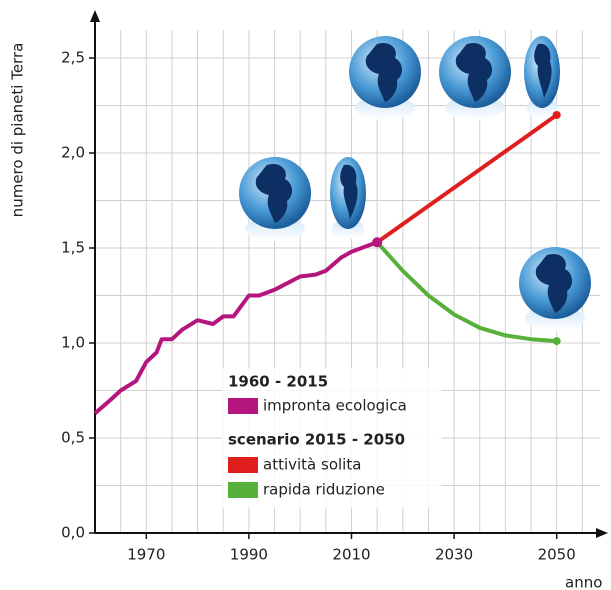 The image size is (611, 590). I want to click on x-tick-label: 2030, so click(454, 555).